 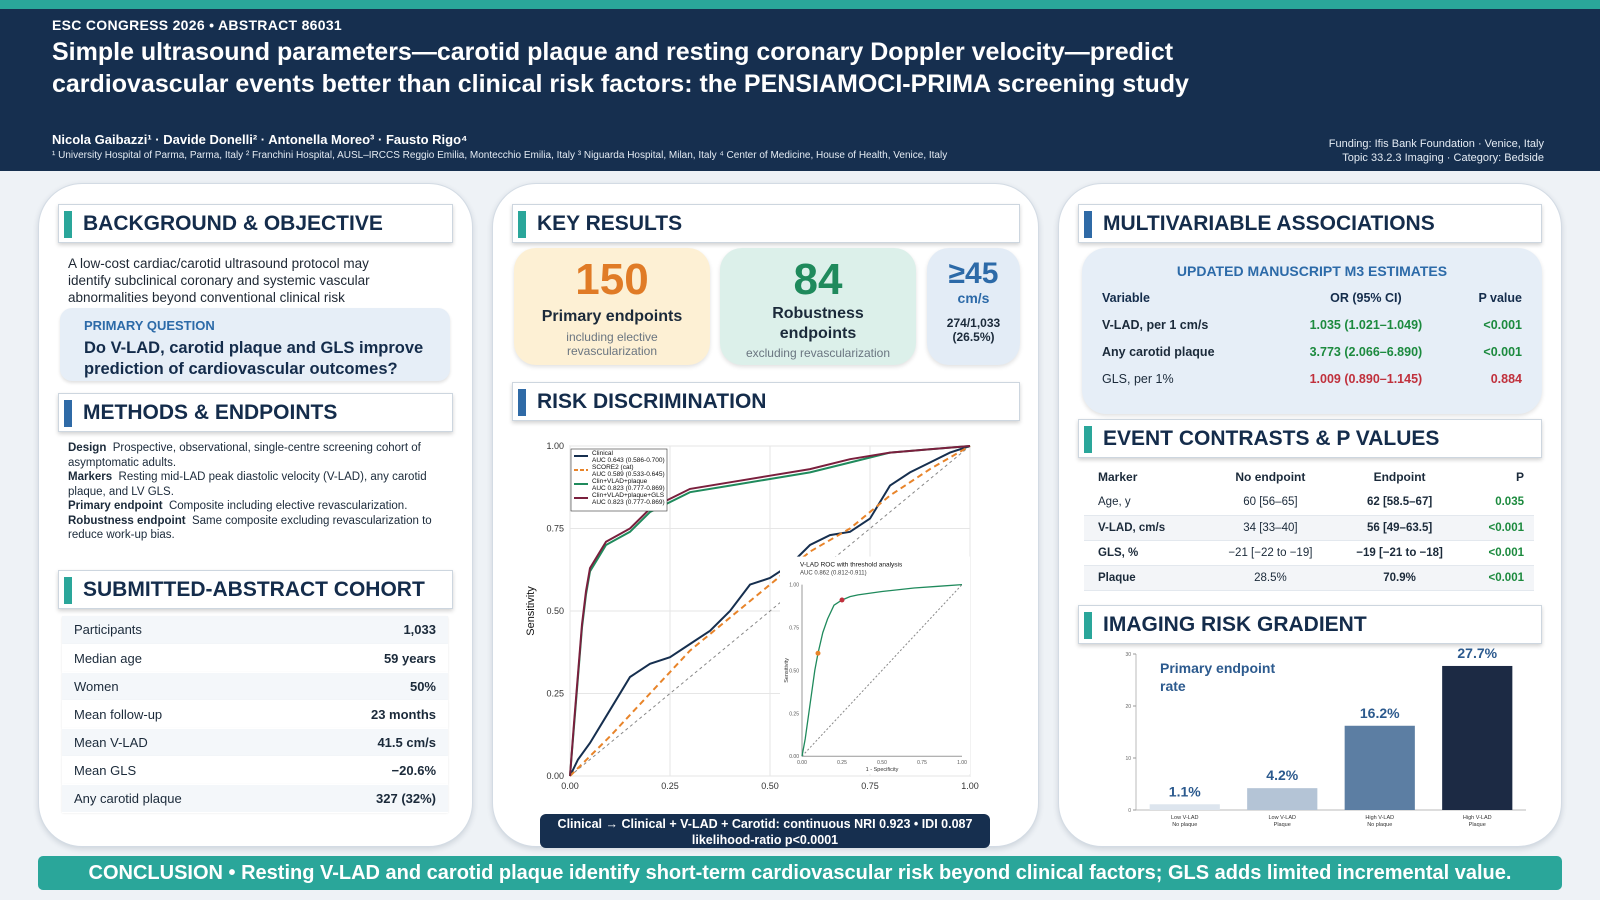 I want to click on roc-series-line, so click(x=770, y=611).